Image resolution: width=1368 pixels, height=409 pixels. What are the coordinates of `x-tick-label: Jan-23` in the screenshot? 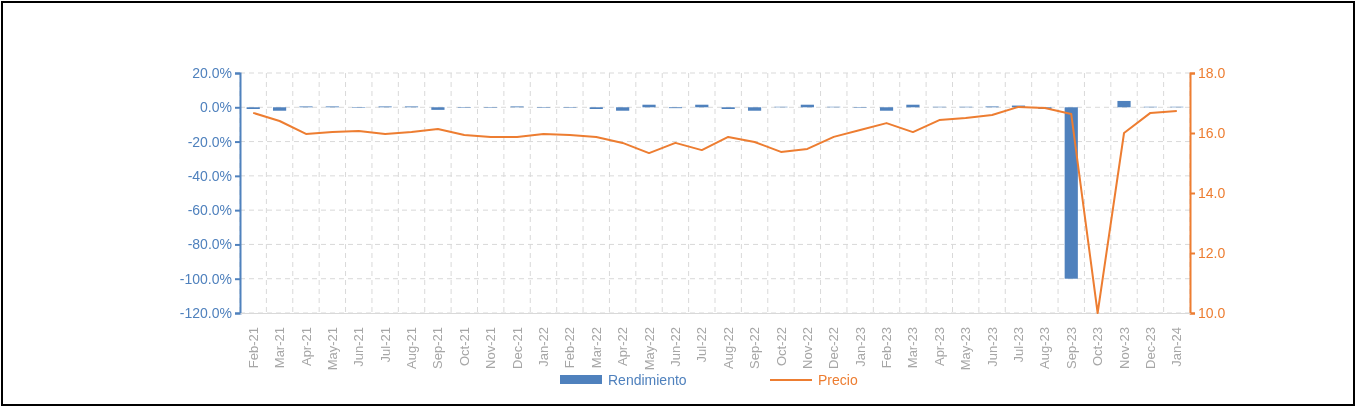 It's located at (860, 347).